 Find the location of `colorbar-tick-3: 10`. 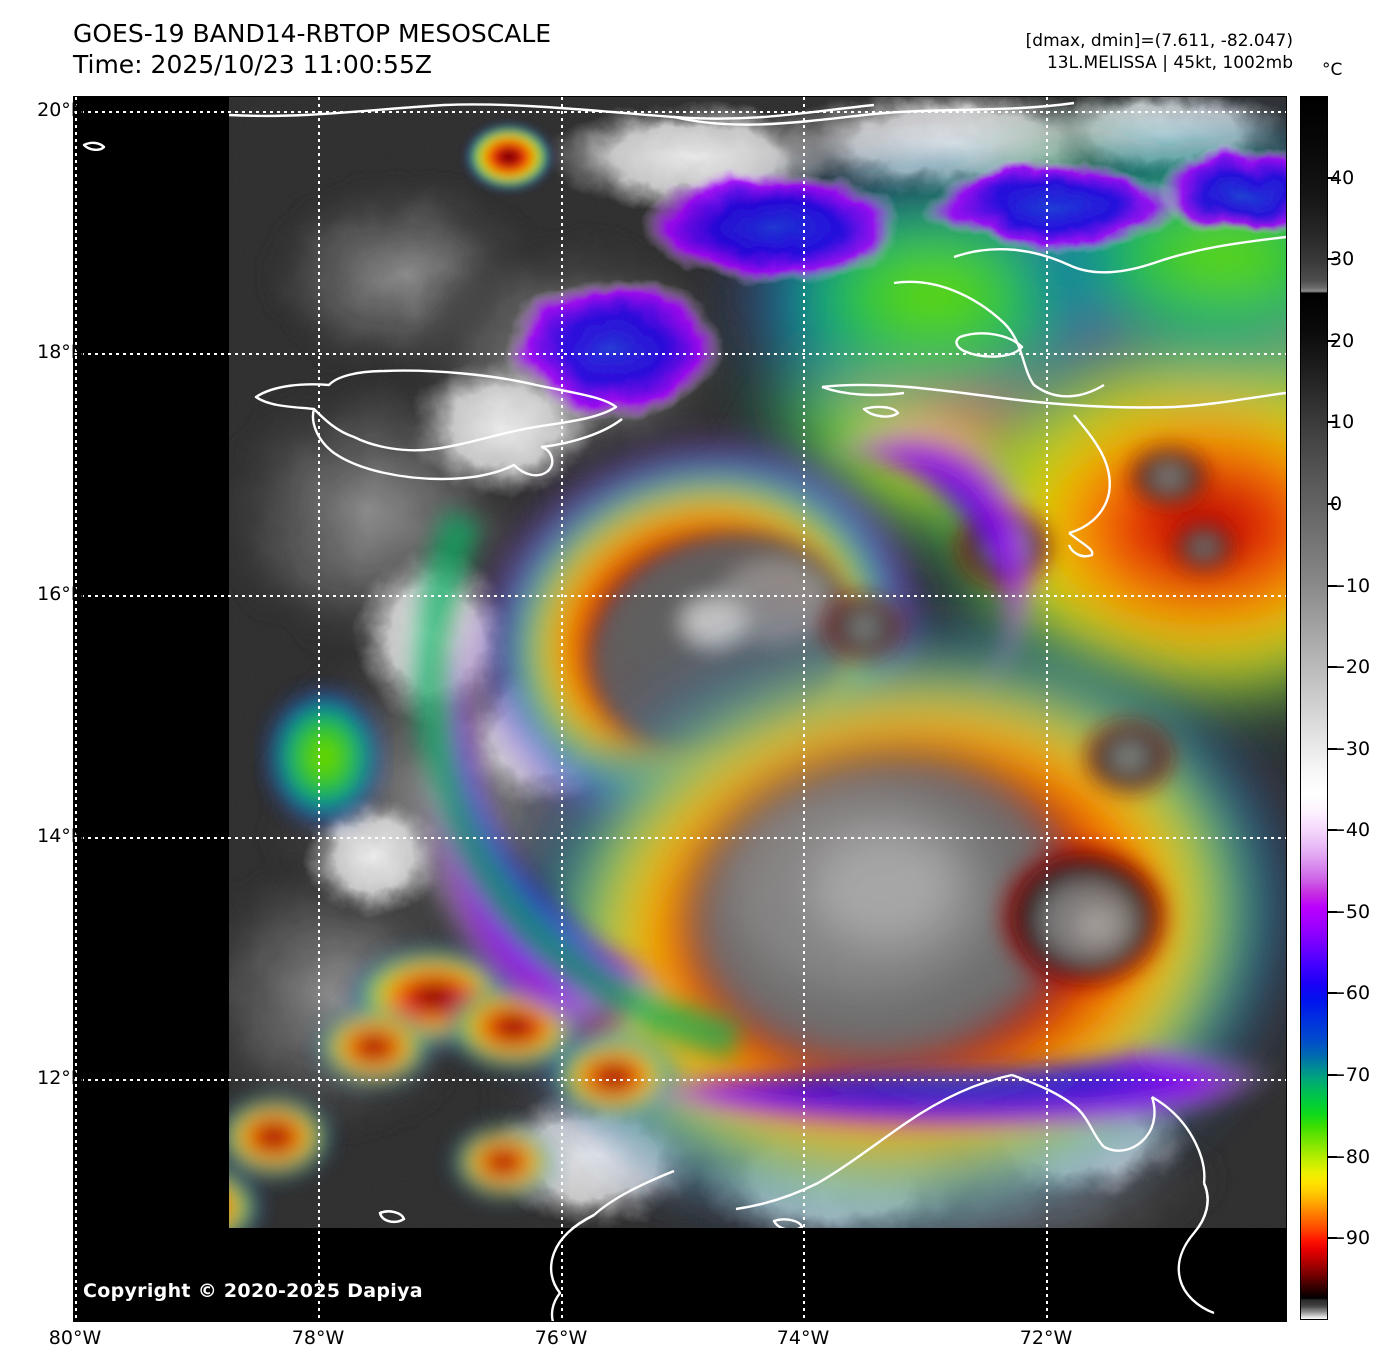

colorbar-tick-3: 10 is located at coordinates (1342, 422).